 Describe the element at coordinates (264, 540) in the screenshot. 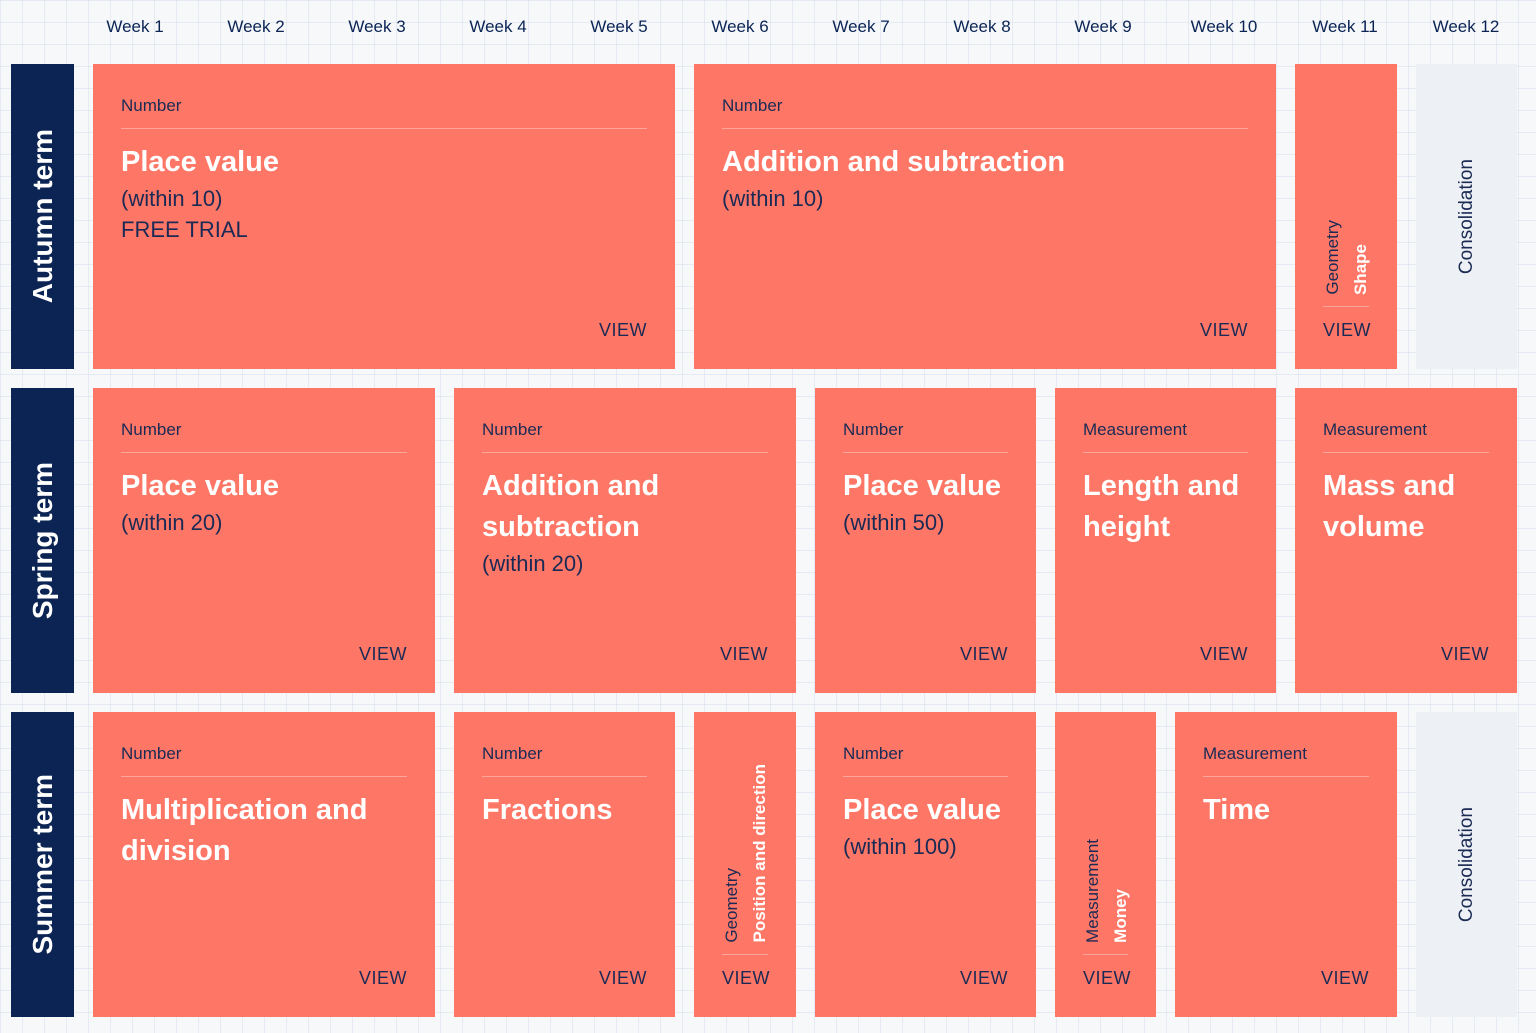

I see `spring-place-value-card: Number Place value (within 20) VIEW` at that location.